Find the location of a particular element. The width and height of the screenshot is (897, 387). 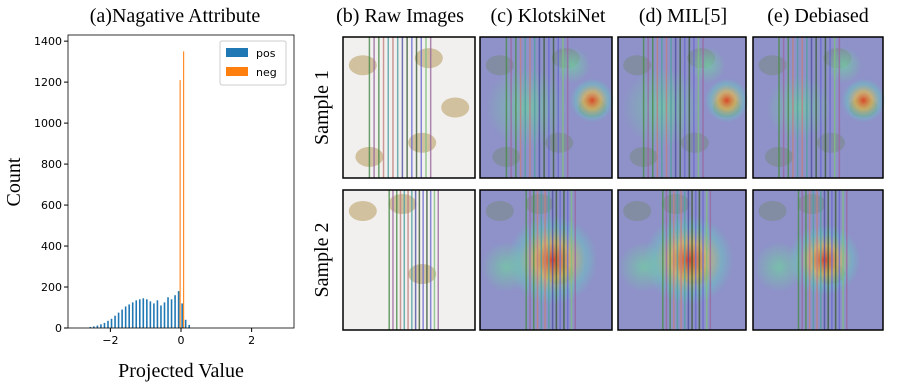

y-tick-label: 400 is located at coordinates (51, 246).